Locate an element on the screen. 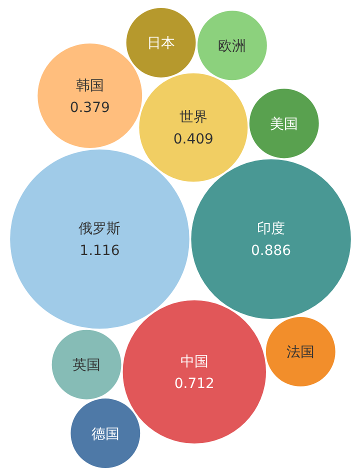  category-label: 欧洲 is located at coordinates (232, 46).